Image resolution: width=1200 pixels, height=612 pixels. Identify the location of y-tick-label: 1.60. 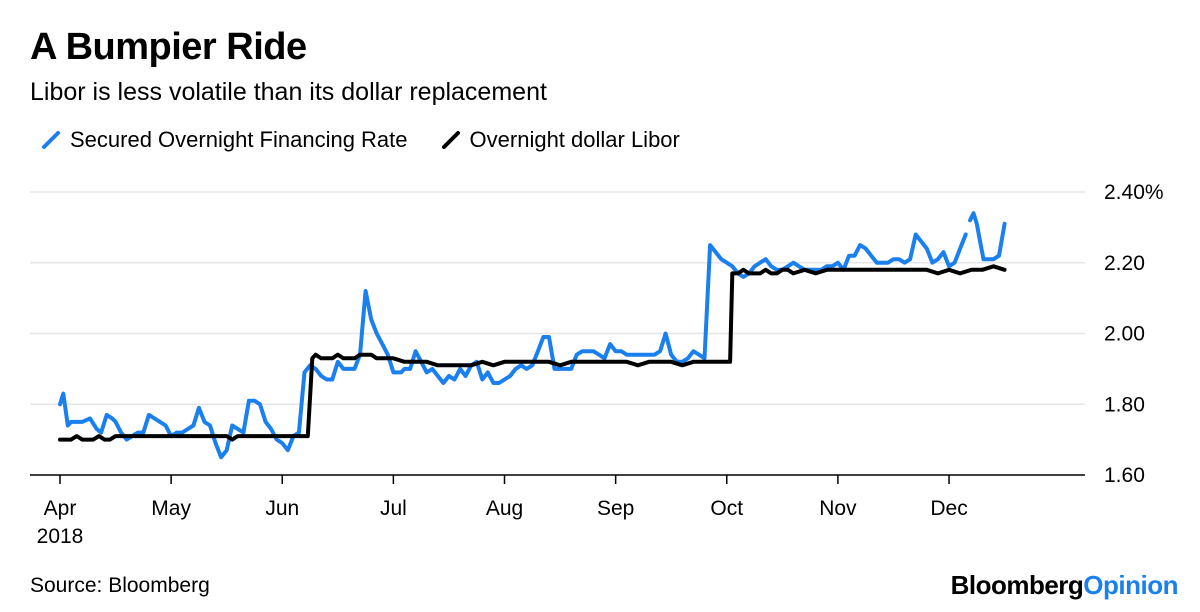
(1124, 475).